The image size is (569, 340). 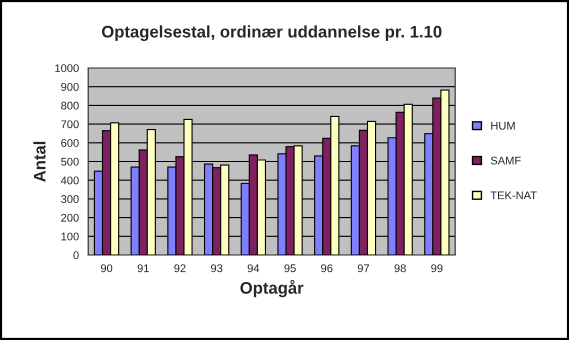 What do you see at coordinates (216, 268) in the screenshot?
I see `x-tick-label: 93` at bounding box center [216, 268].